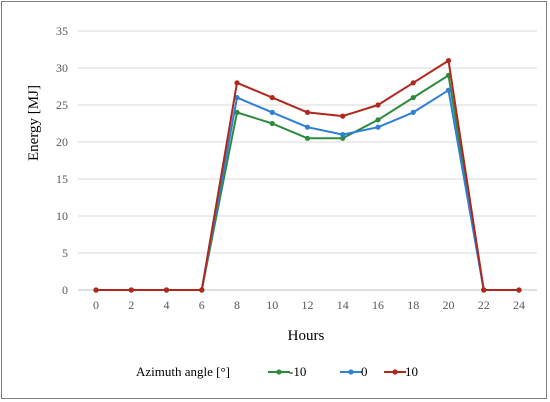  I want to click on y-tick-label: 5, so click(65, 253).